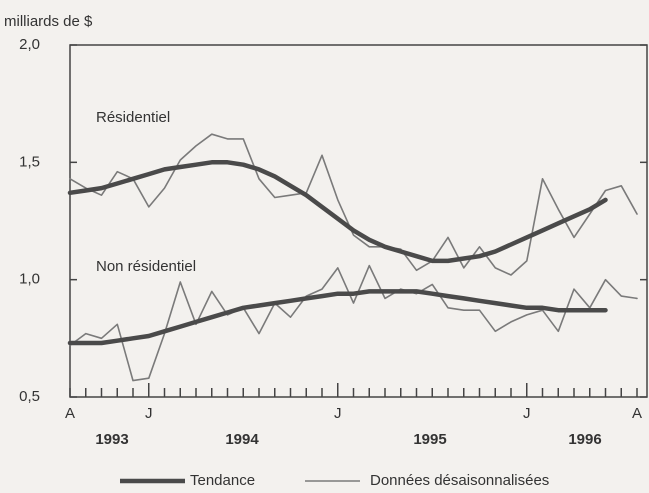 The image size is (649, 493). What do you see at coordinates (242, 439) in the screenshot?
I see `year-label: 1994` at bounding box center [242, 439].